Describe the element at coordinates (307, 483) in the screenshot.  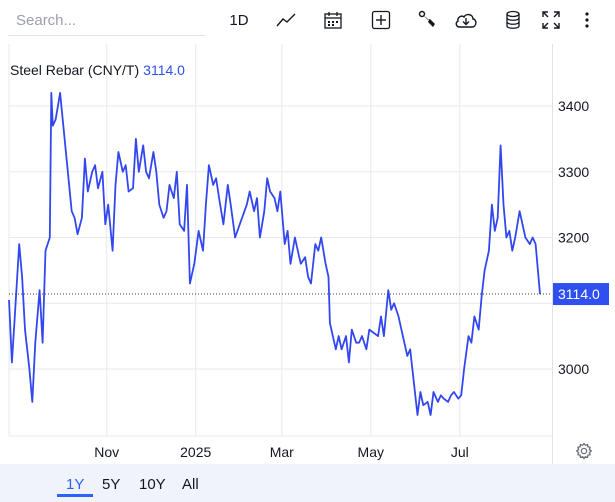
I see `range-bar: 1Y 5Y 10Y All` at that location.